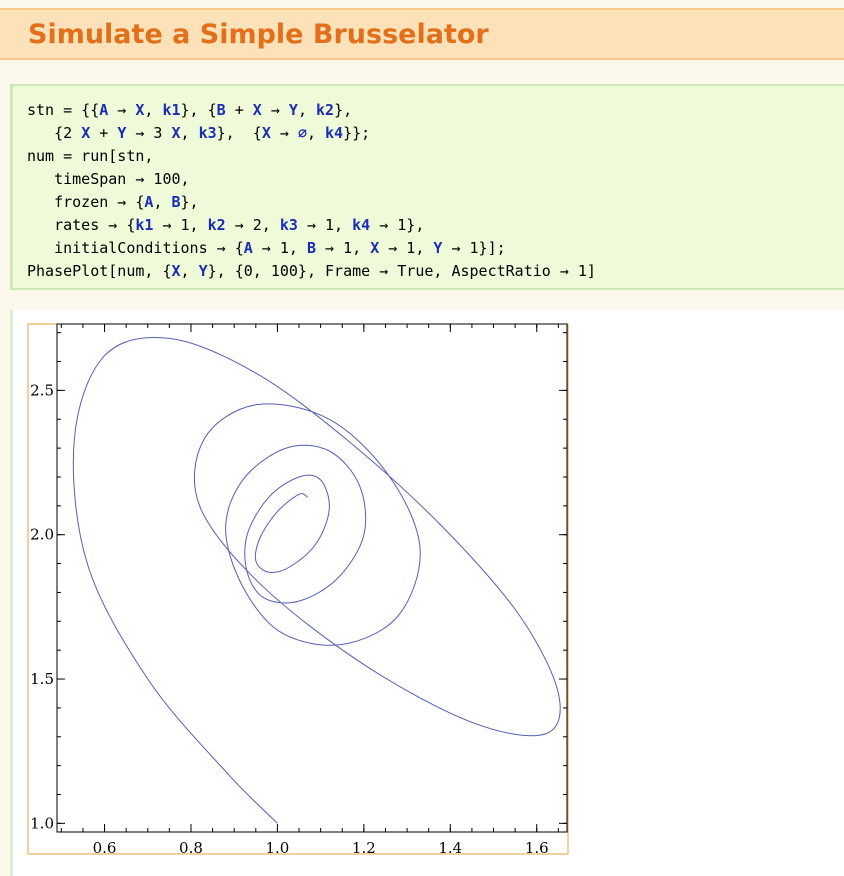 Image resolution: width=844 pixels, height=876 pixels. I want to click on section-title: Simulate a Simple Brusselator, so click(258, 34).